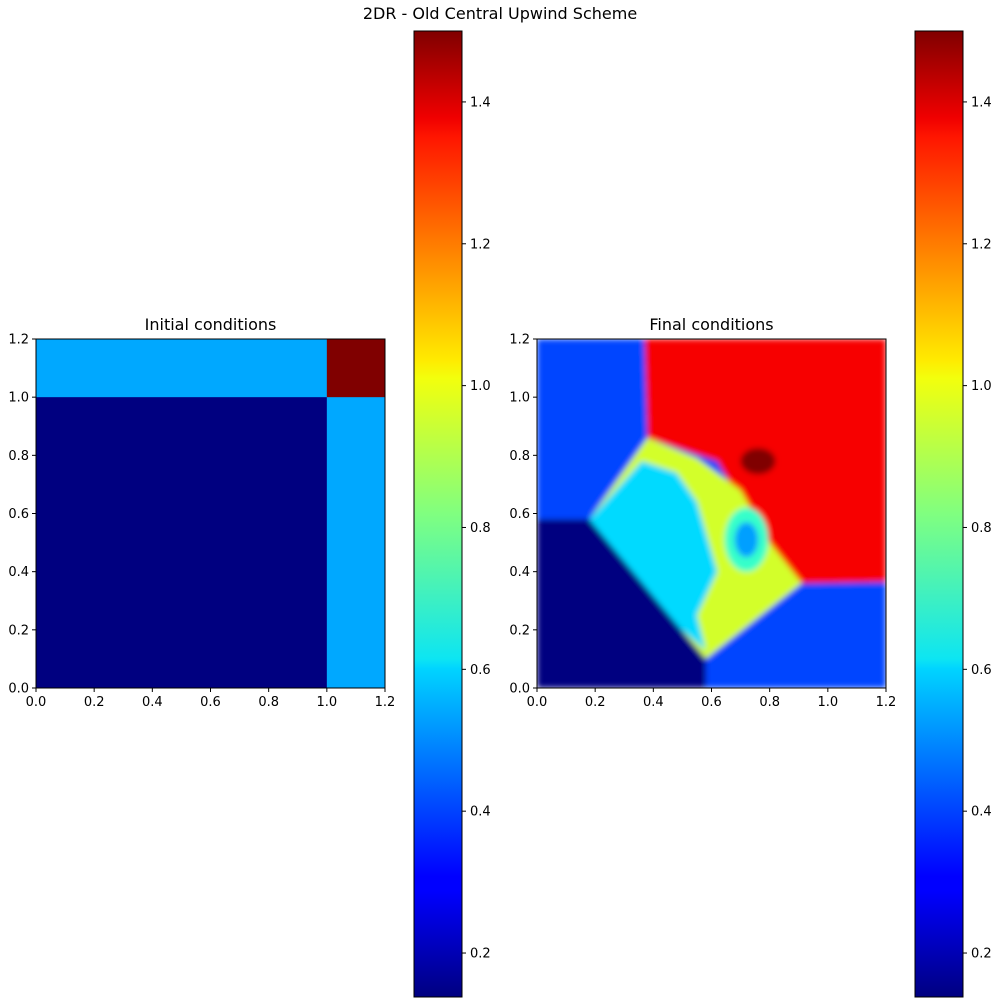 Image resolution: width=1000 pixels, height=1004 pixels. I want to click on plot-title: Initial conditions, so click(211, 324).